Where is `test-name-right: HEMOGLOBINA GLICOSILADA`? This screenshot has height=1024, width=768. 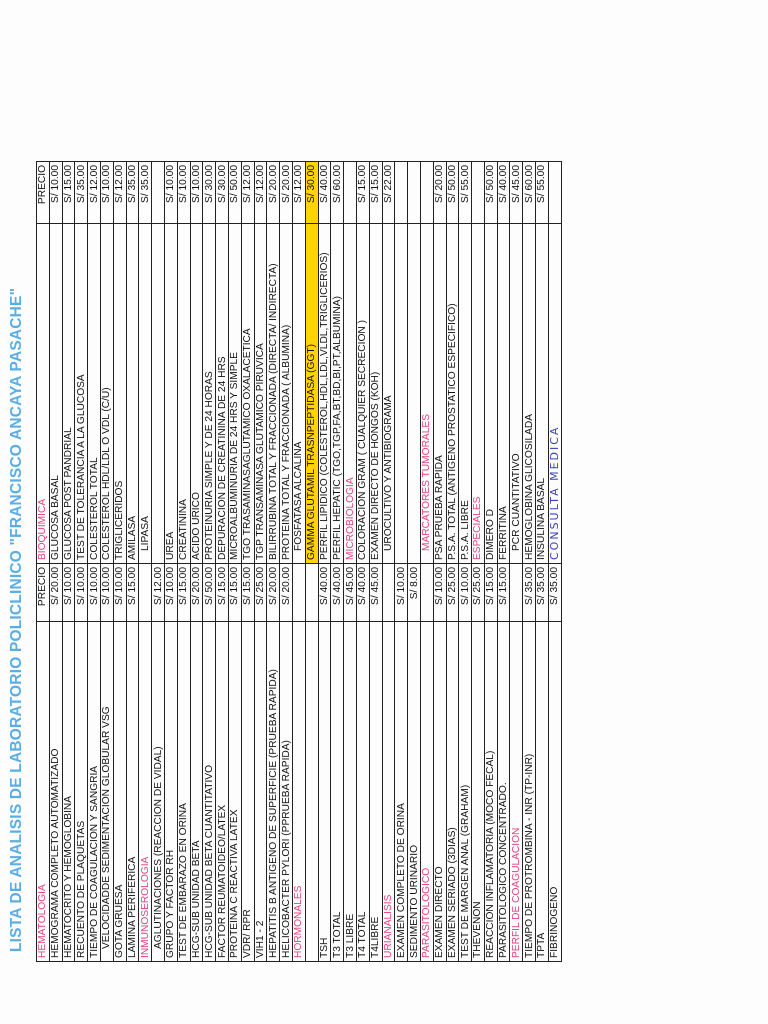
test-name-right: HEMOGLOBINA GLICOSILADA is located at coordinates (529, 393).